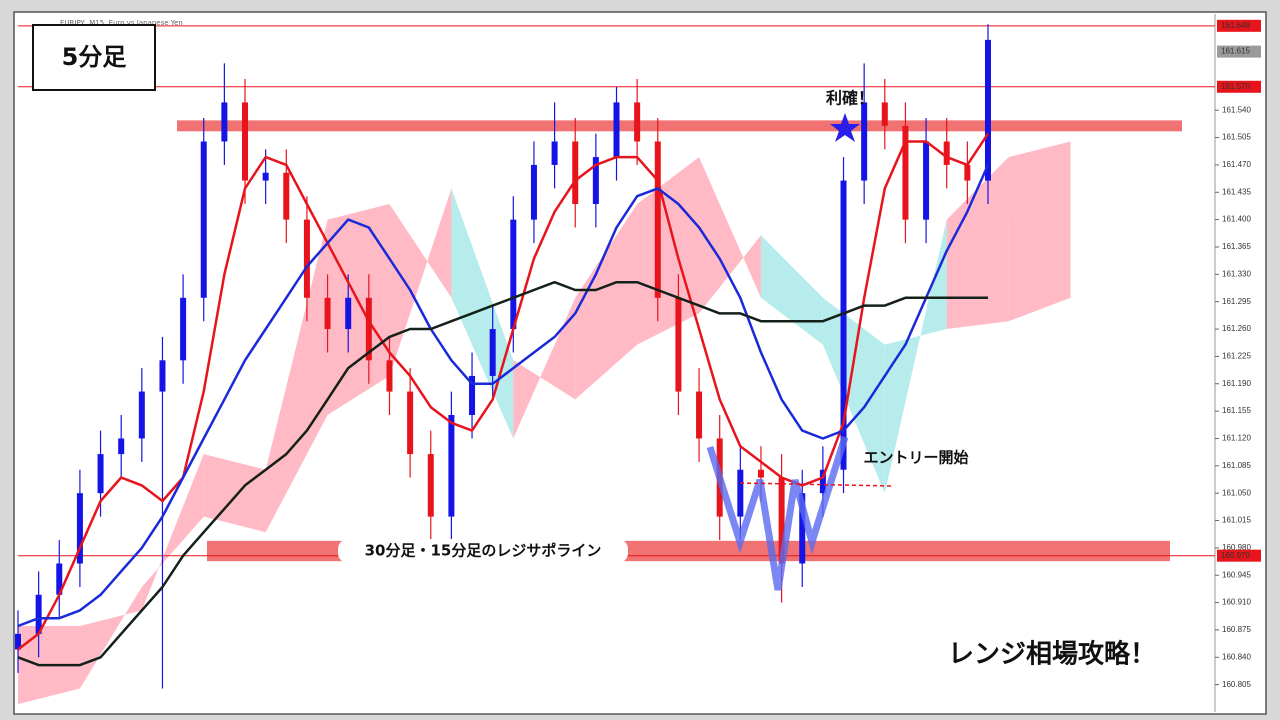 This screenshot has width=1280, height=720. What do you see at coordinates (1235, 51) in the screenshot?
I see `price-marker-label: 161.615` at bounding box center [1235, 51].